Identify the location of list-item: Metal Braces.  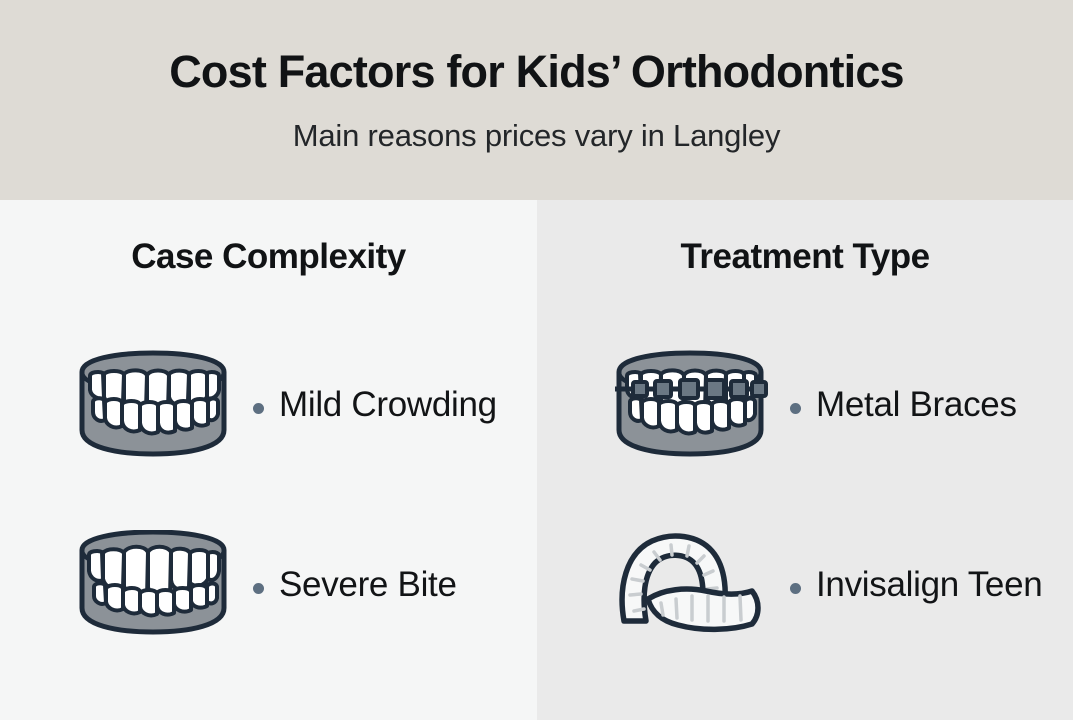
(805, 405).